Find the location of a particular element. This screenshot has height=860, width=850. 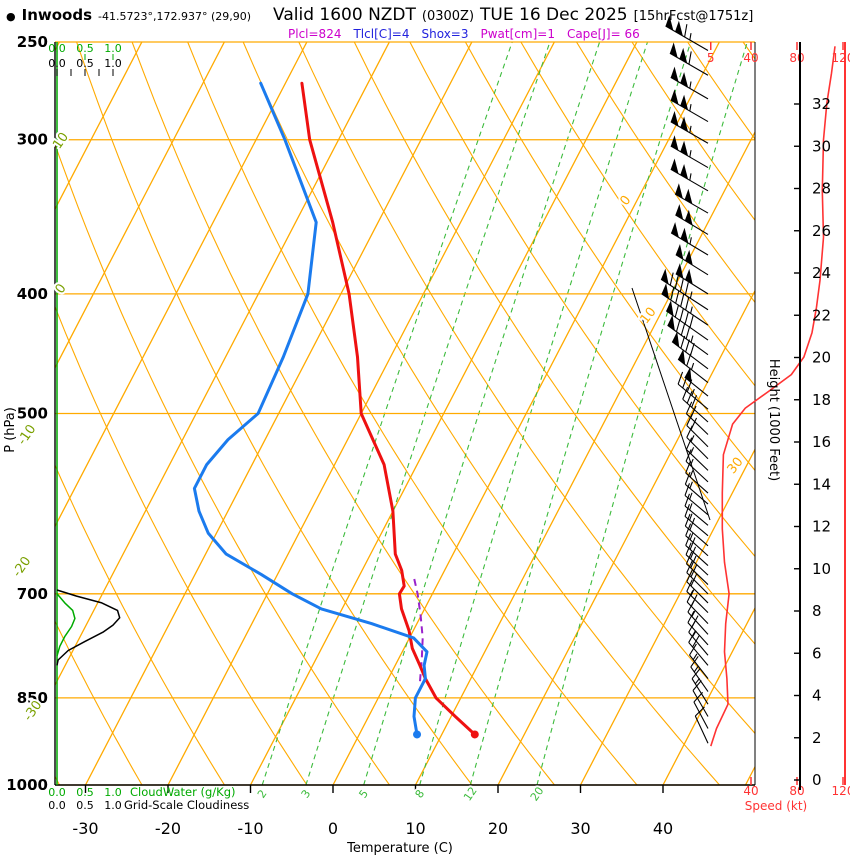

cloudwater-scale-tick-bottom: 0.5 is located at coordinates (85, 792).